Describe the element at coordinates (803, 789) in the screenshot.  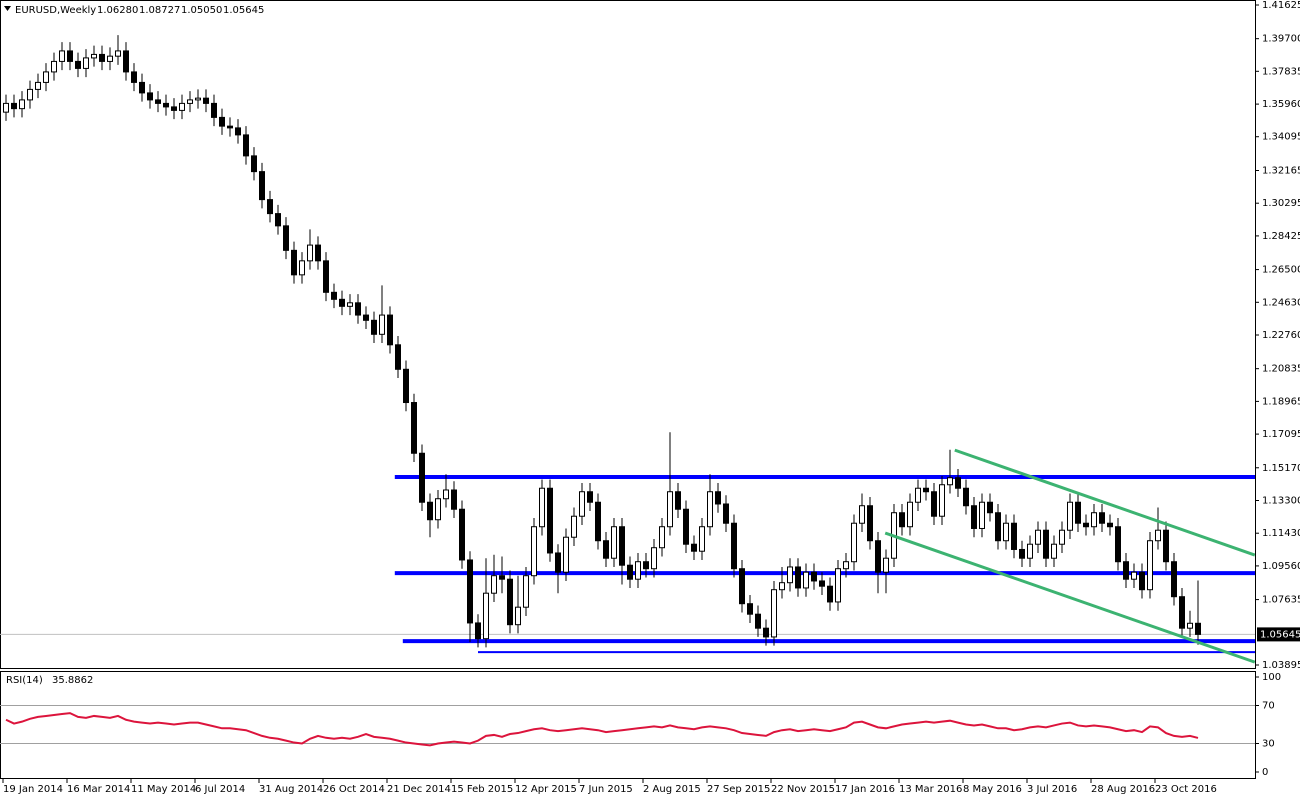
I see `x-tick-label: 22 Nov 2015` at that location.